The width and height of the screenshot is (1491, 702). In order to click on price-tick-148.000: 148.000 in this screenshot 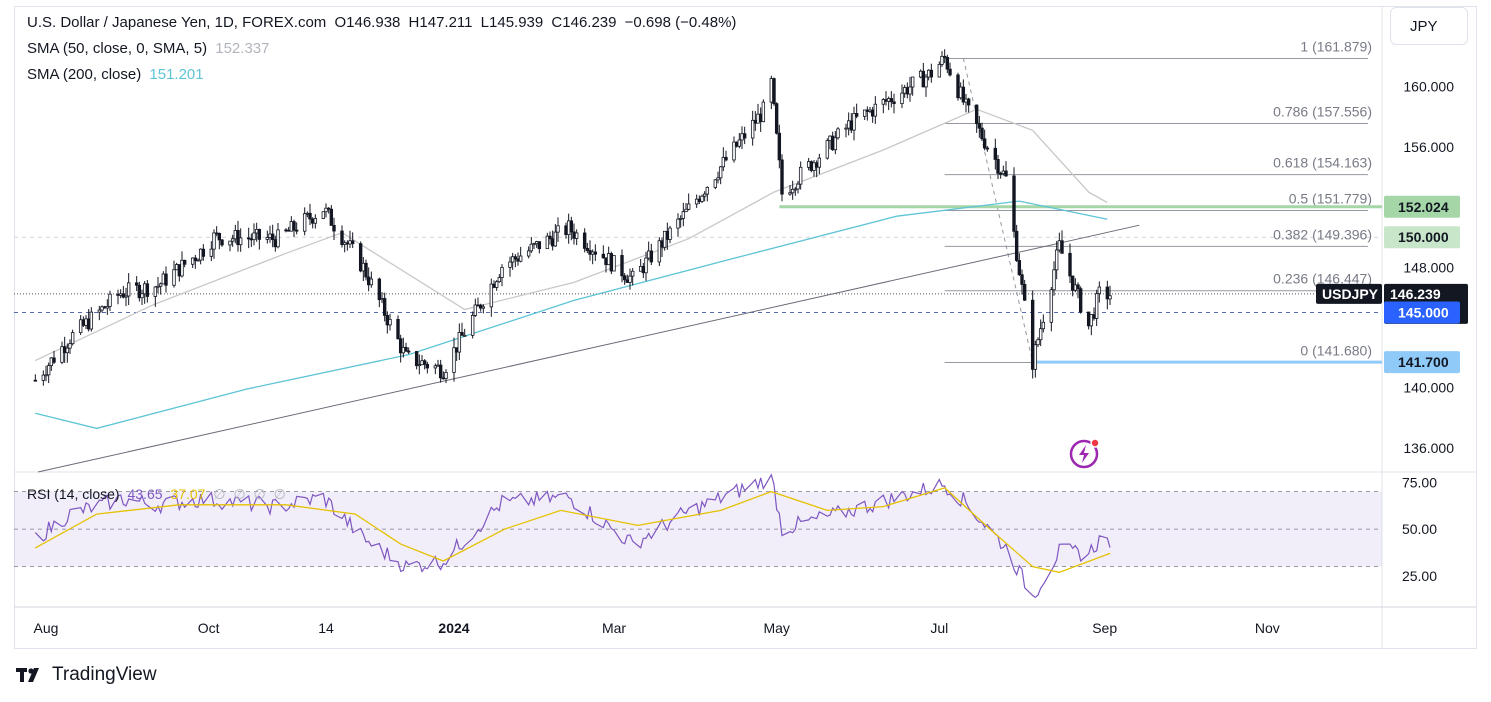, I will do `click(1428, 267)`.